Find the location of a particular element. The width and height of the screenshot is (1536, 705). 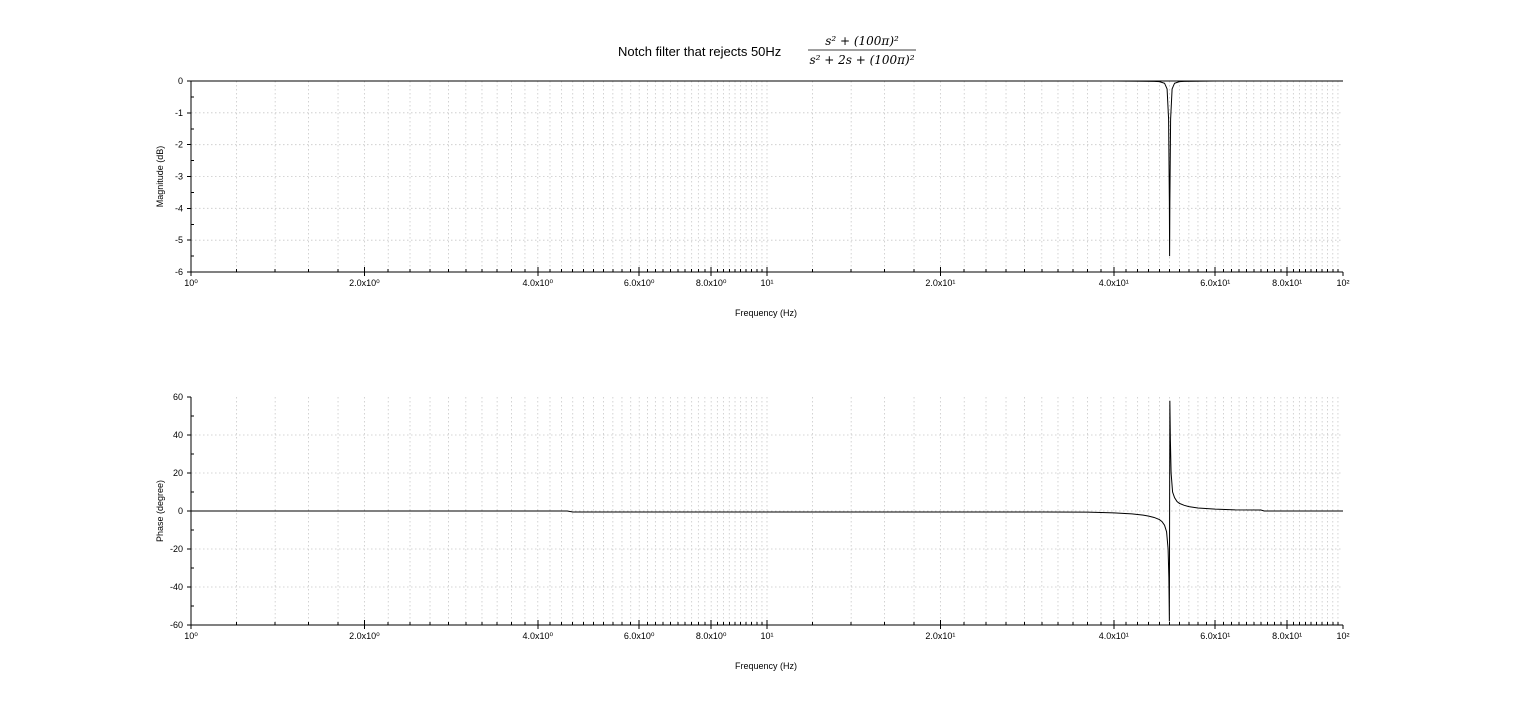

phase-y-tick-label: 0 is located at coordinates (180, 511).